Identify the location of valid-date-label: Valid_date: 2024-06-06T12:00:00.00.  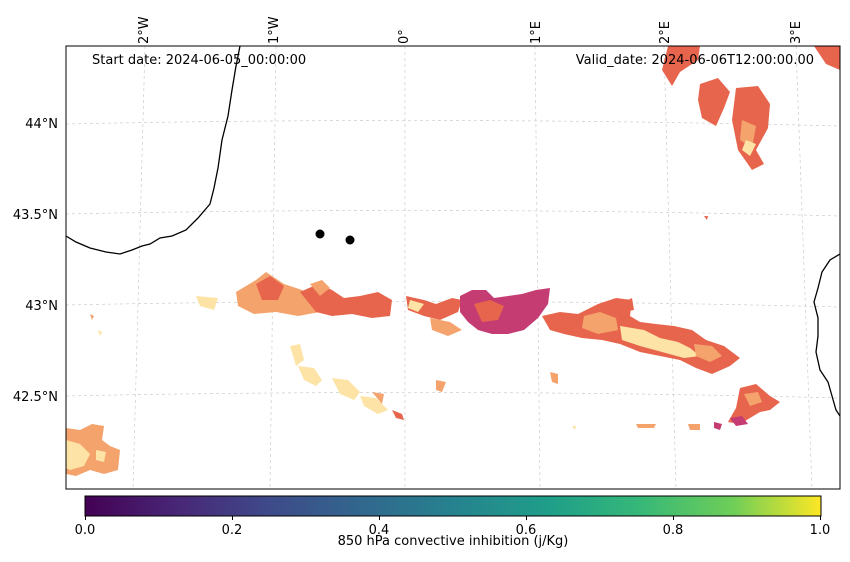
(695, 60).